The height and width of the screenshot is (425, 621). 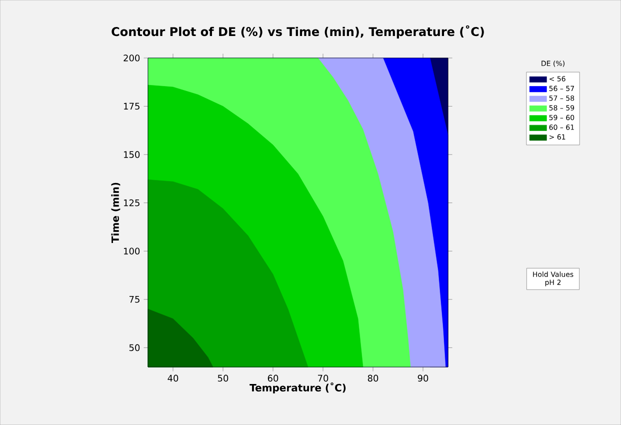 I want to click on x-tick-label: 80, so click(x=373, y=378).